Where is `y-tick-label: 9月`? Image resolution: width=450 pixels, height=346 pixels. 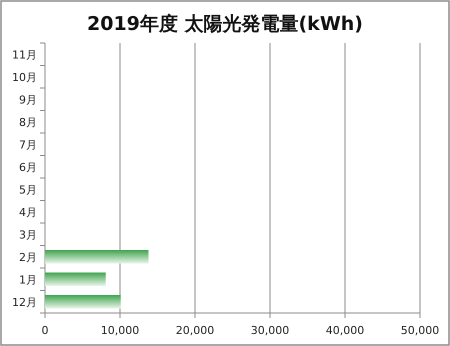
y-tick-label: 9月 is located at coordinates (28, 99).